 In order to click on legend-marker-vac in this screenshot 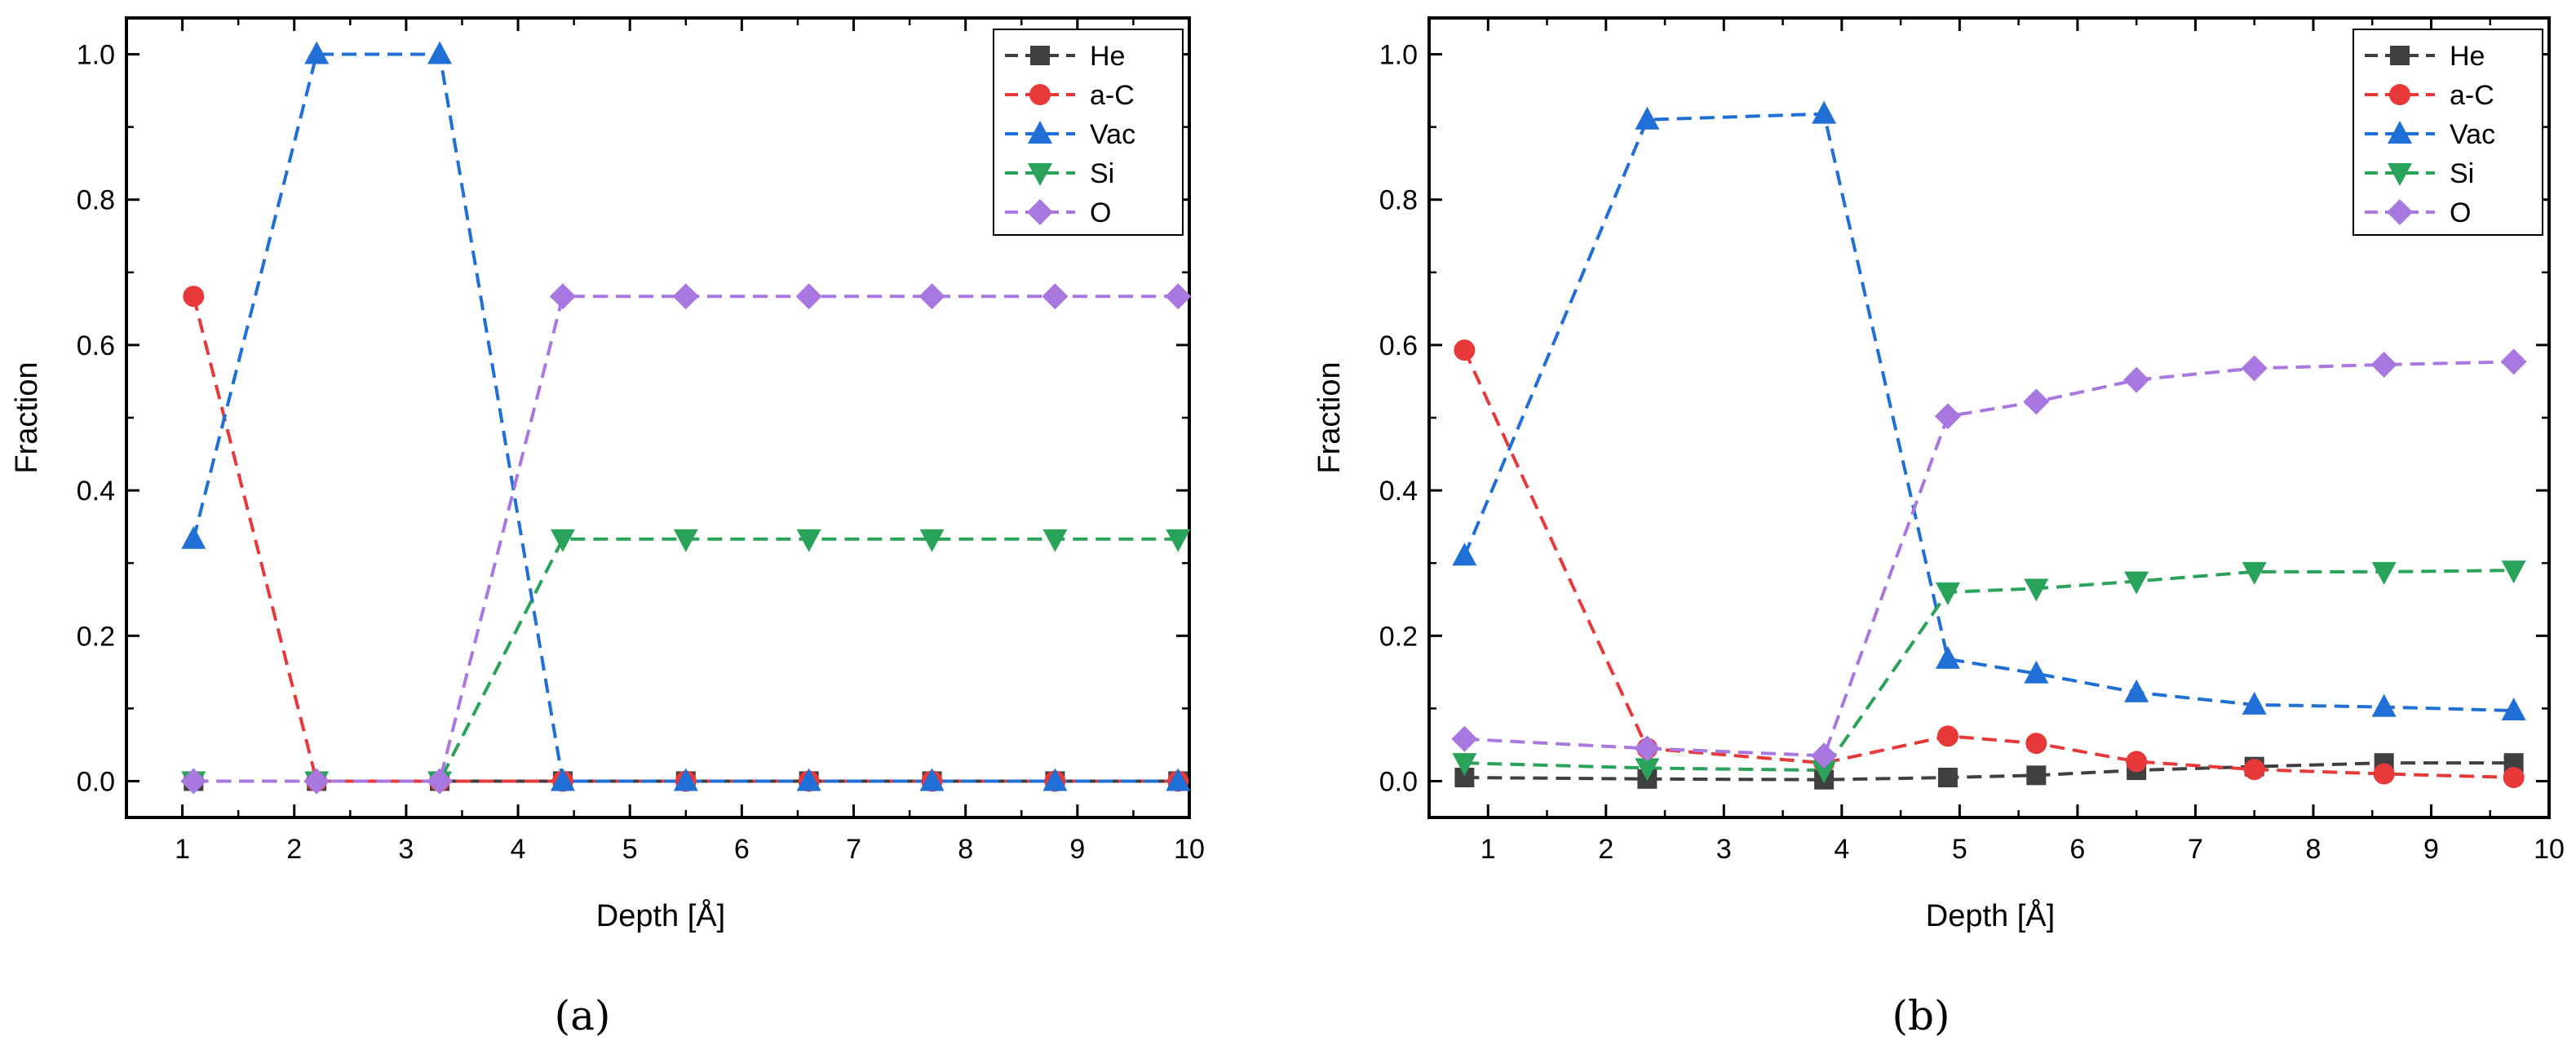, I will do `click(2400, 133)`.